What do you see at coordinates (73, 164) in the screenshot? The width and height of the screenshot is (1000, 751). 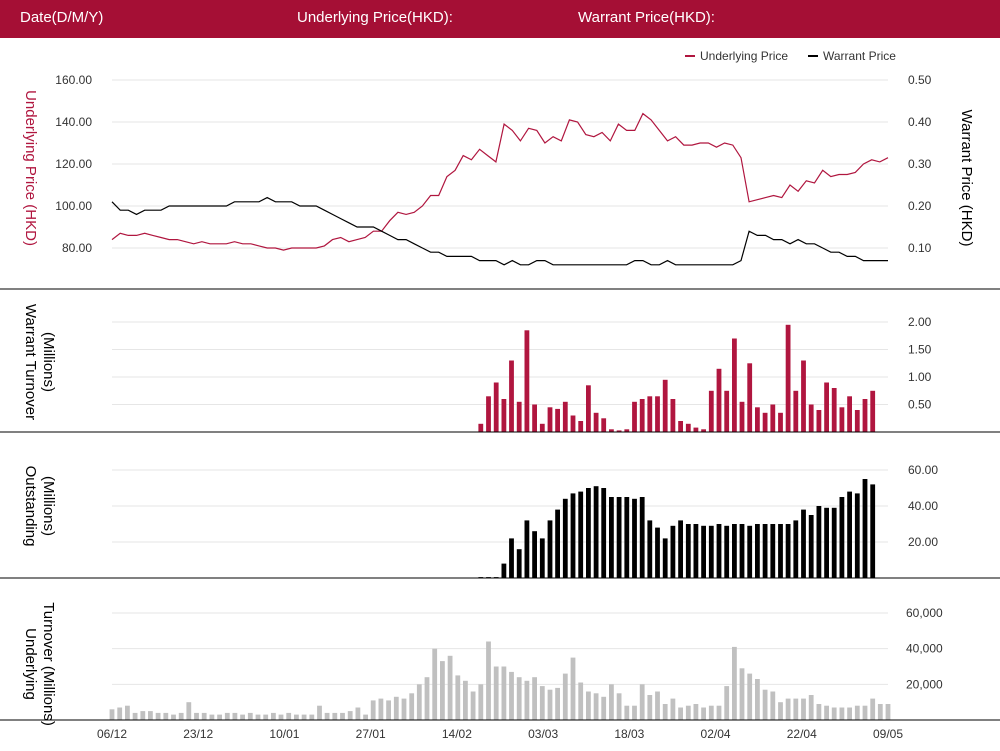 I see `y-tick-label-left: 120.00` at bounding box center [73, 164].